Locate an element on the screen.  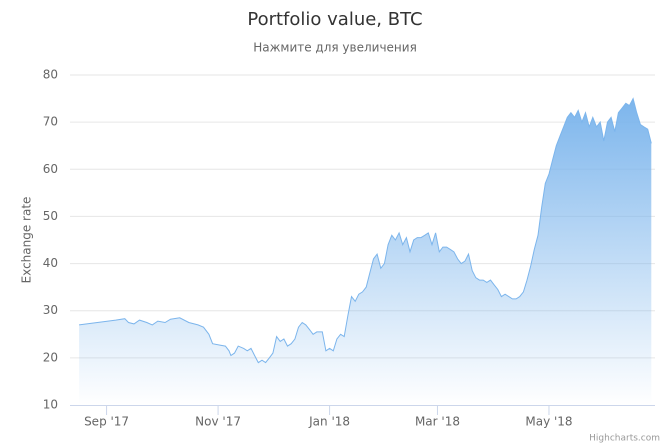
y-tick-label: 20 is located at coordinates (50, 357).